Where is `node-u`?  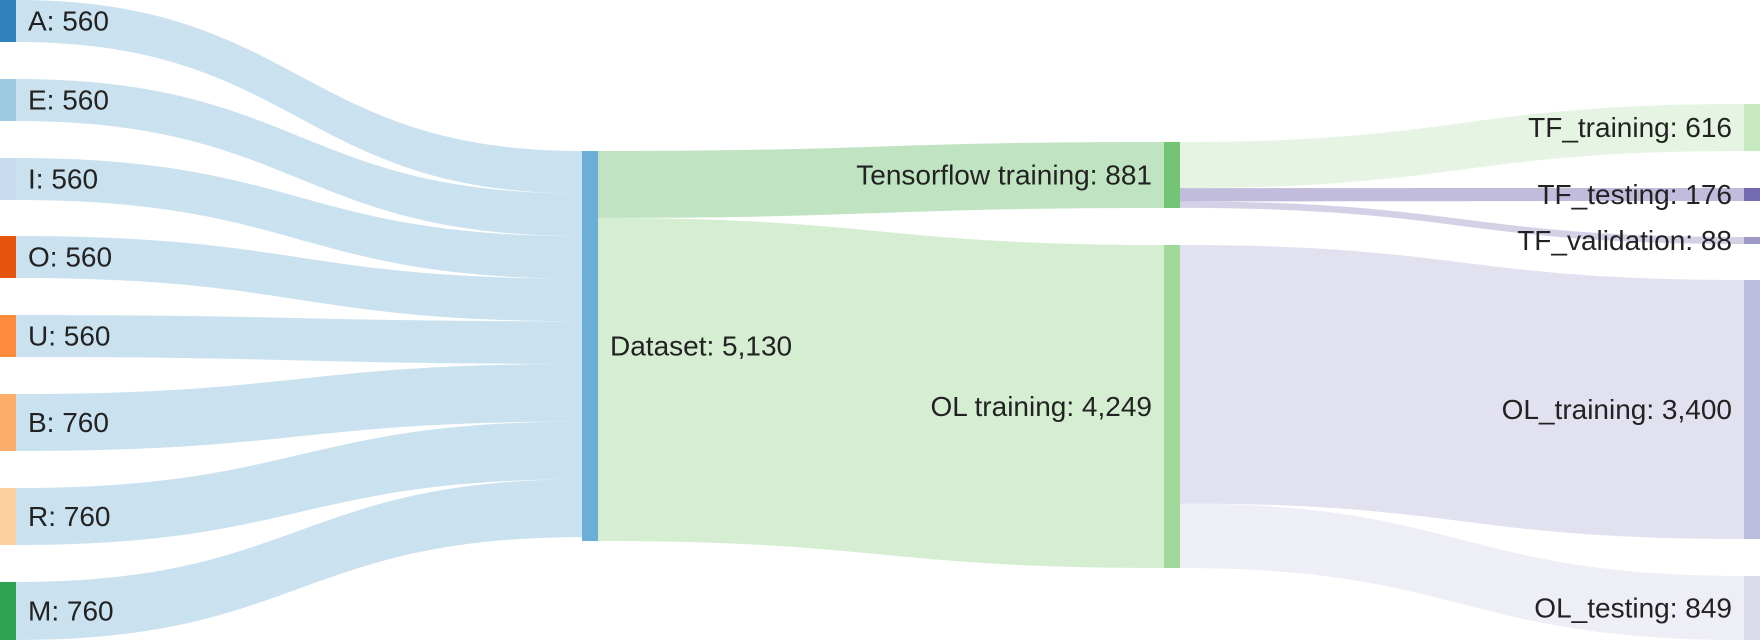 node-u is located at coordinates (8, 336).